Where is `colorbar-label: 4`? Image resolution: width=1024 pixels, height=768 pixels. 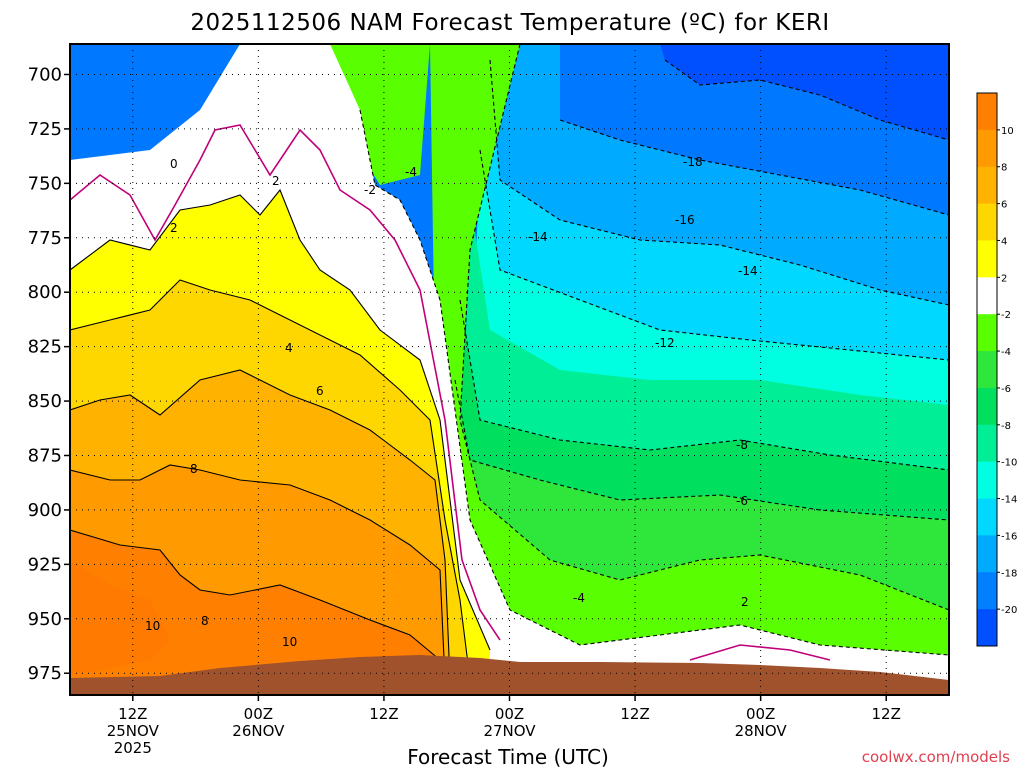 colorbar-label: 4 is located at coordinates (1004, 241).